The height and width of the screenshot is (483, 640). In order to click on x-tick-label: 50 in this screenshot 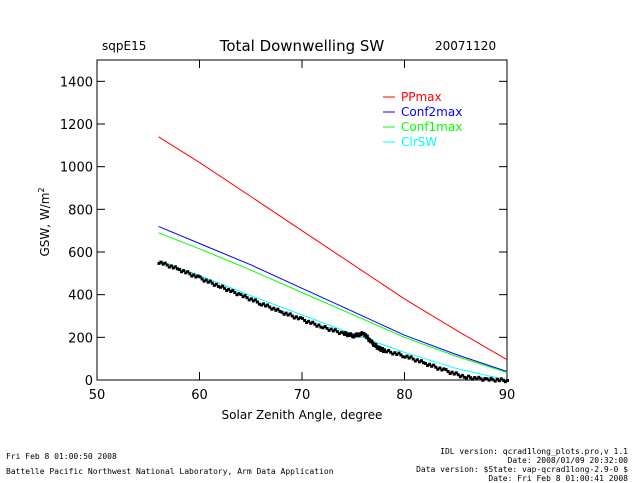, I will do `click(97, 395)`.